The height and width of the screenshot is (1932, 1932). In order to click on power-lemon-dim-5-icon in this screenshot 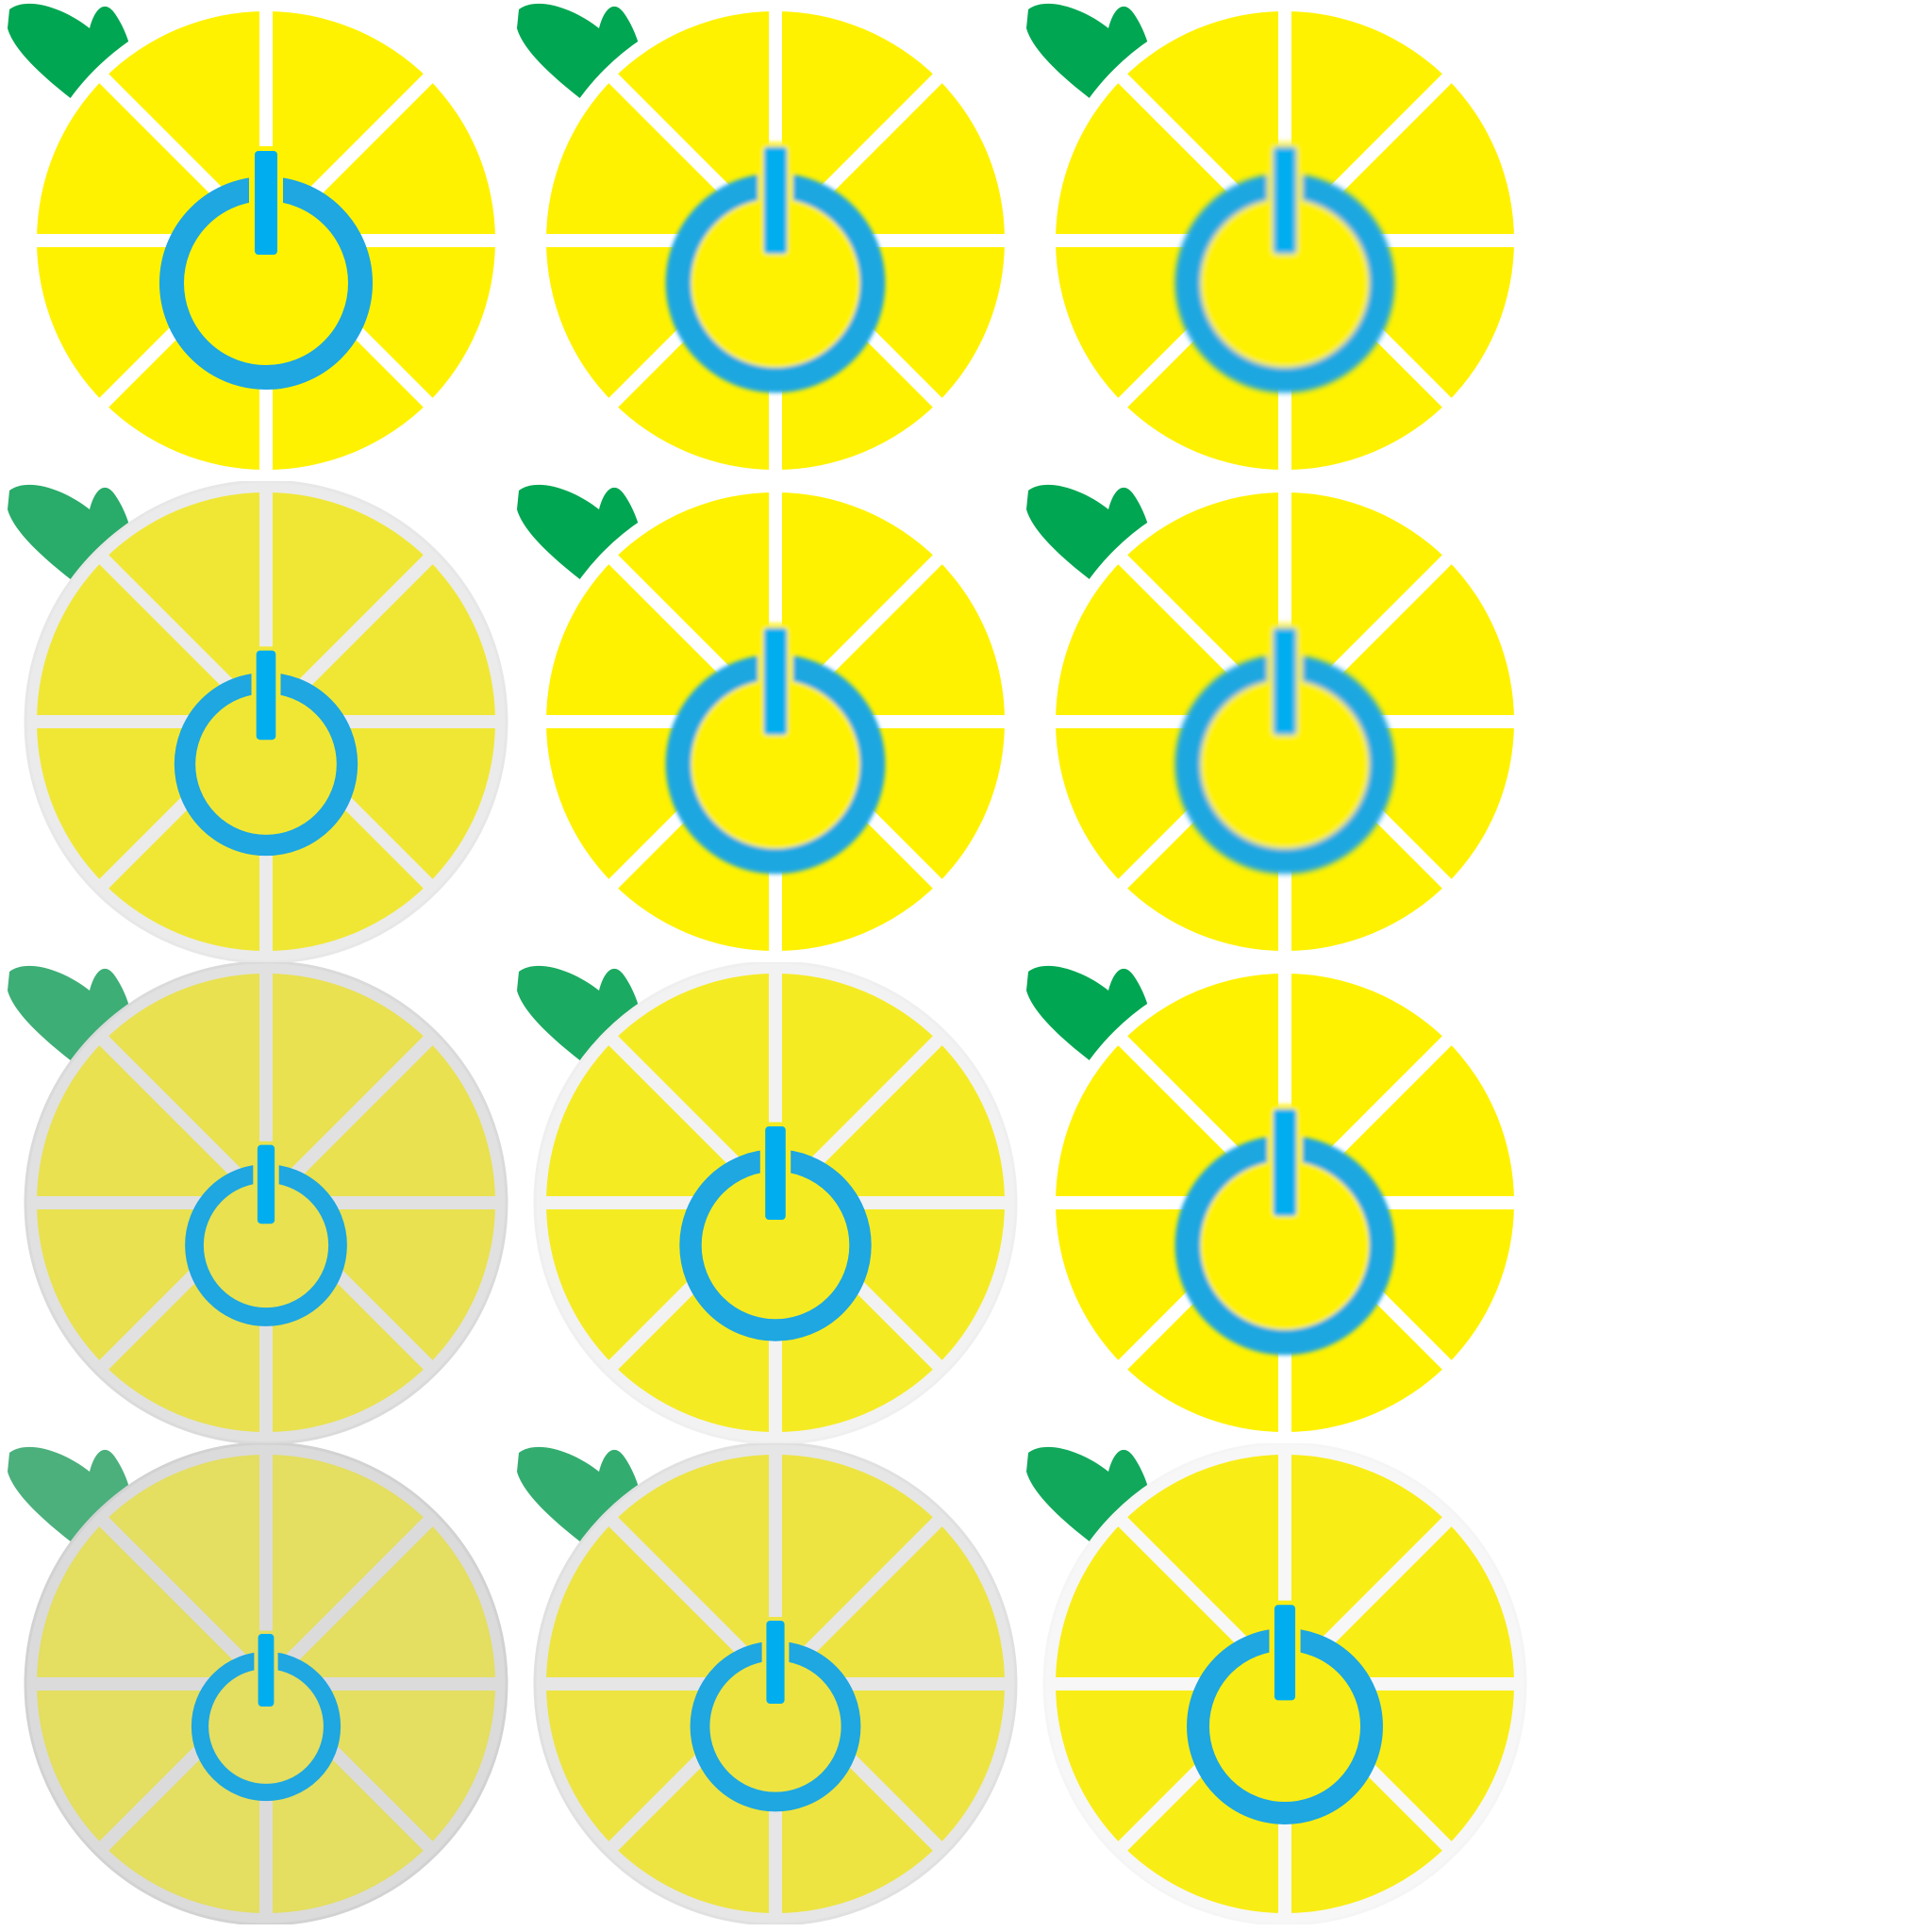, I will do `click(768, 1684)`.